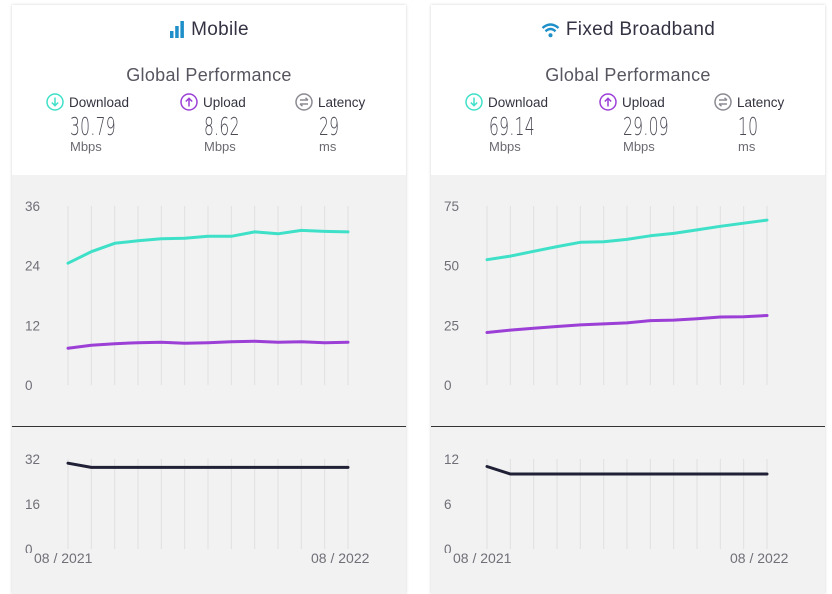 Image resolution: width=832 pixels, height=594 pixels. Describe the element at coordinates (451, 325) in the screenshot. I see `y-tick-label: 25` at that location.